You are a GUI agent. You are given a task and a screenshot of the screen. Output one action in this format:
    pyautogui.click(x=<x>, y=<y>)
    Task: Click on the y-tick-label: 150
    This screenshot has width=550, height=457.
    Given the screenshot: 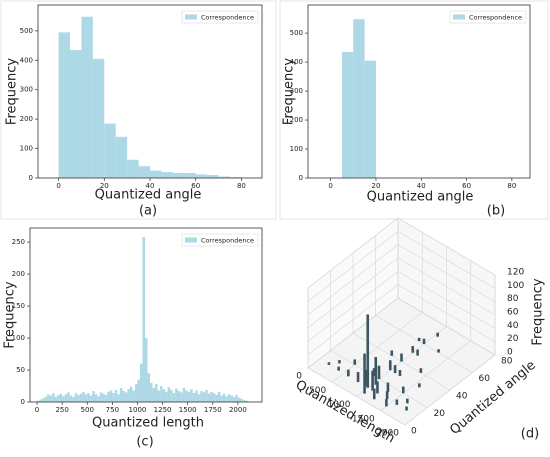 What is the action you would take?
    pyautogui.click(x=18, y=306)
    